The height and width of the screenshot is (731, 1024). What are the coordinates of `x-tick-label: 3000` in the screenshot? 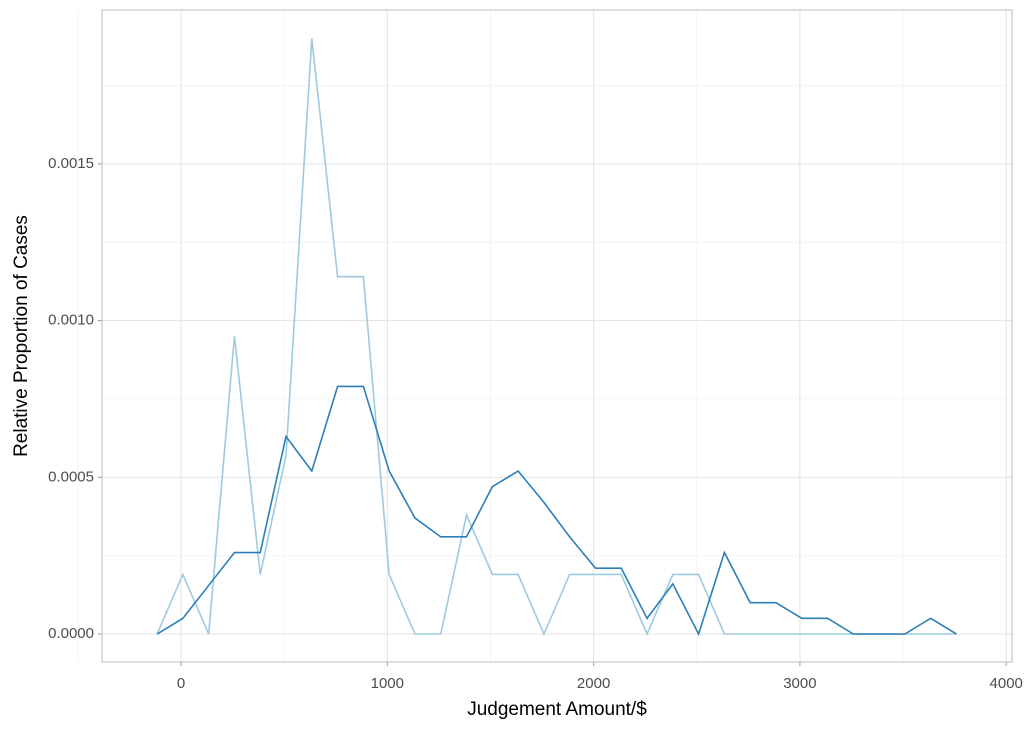 It's located at (799, 683).